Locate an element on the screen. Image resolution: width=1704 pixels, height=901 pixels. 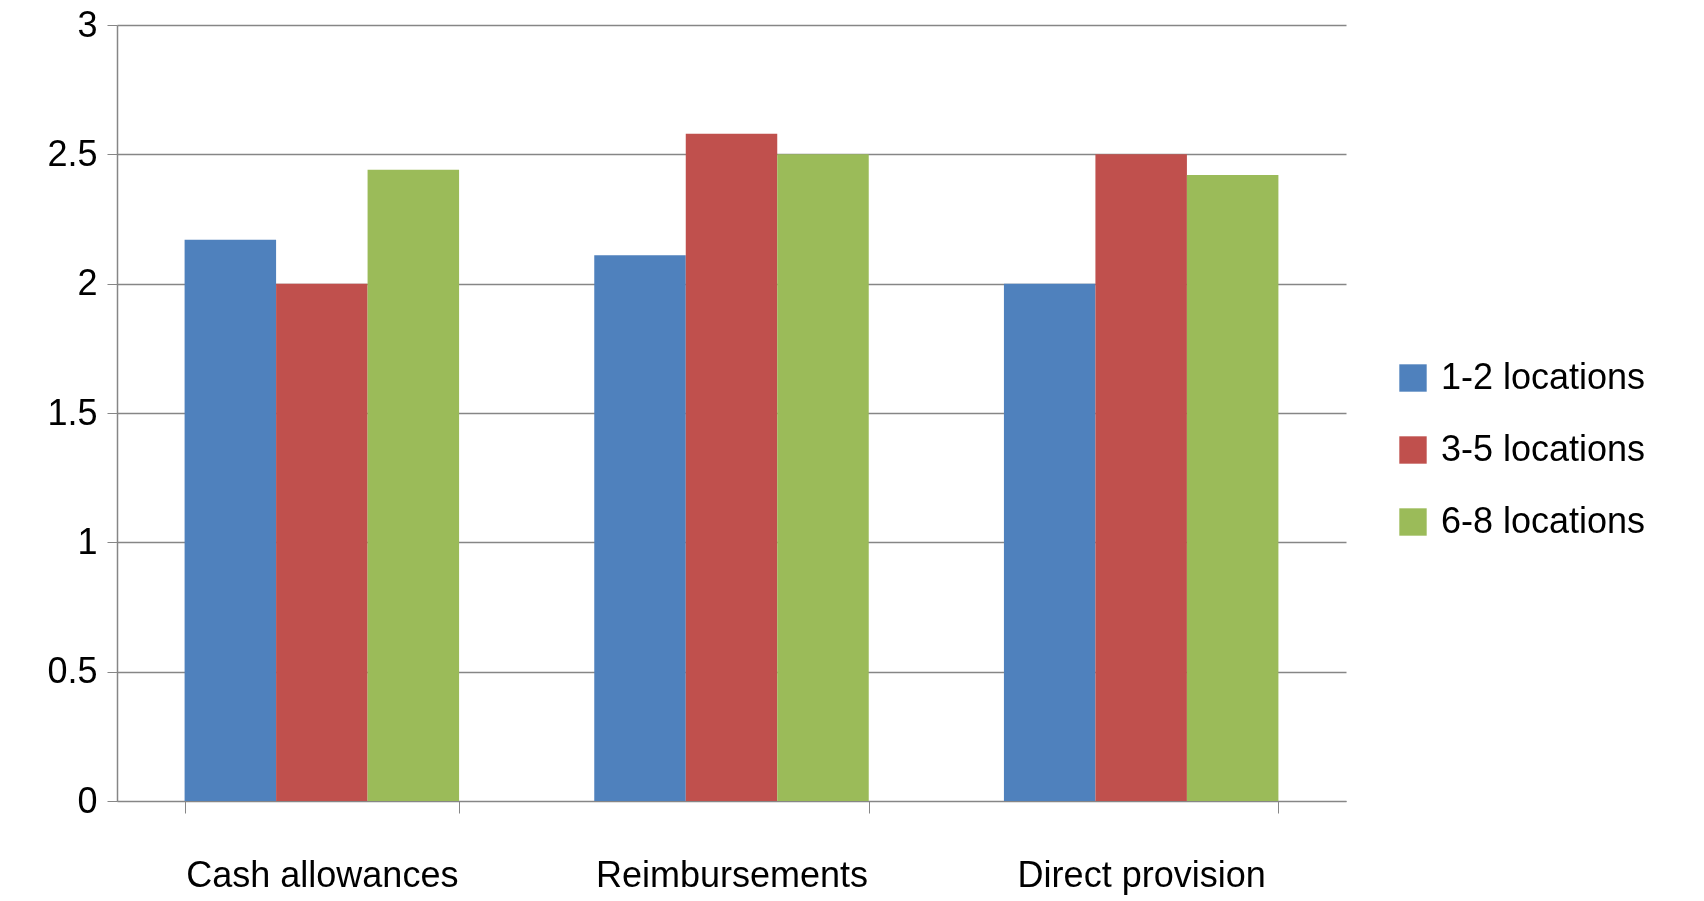
y-tick-label: 1 is located at coordinates (87, 541).